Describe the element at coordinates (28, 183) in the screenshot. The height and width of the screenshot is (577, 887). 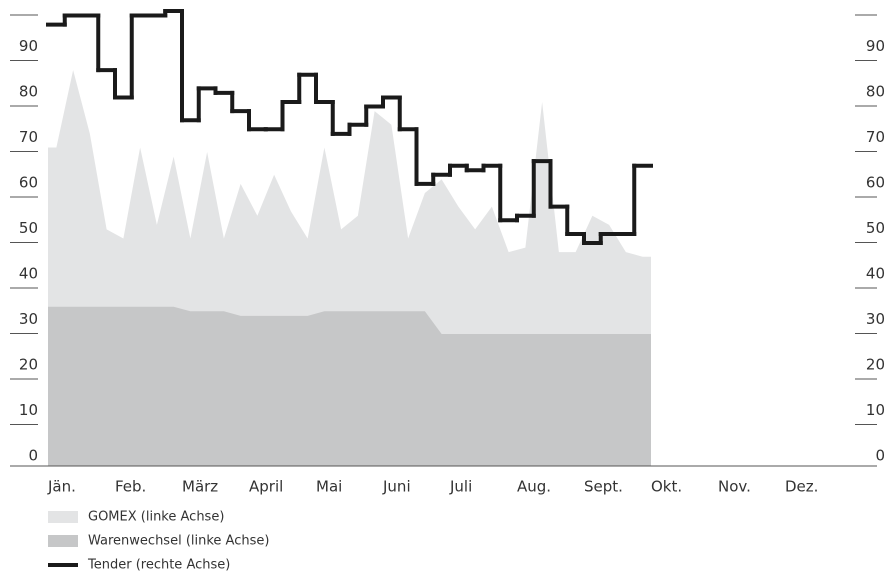
I see `y-tick-label: 60` at that location.